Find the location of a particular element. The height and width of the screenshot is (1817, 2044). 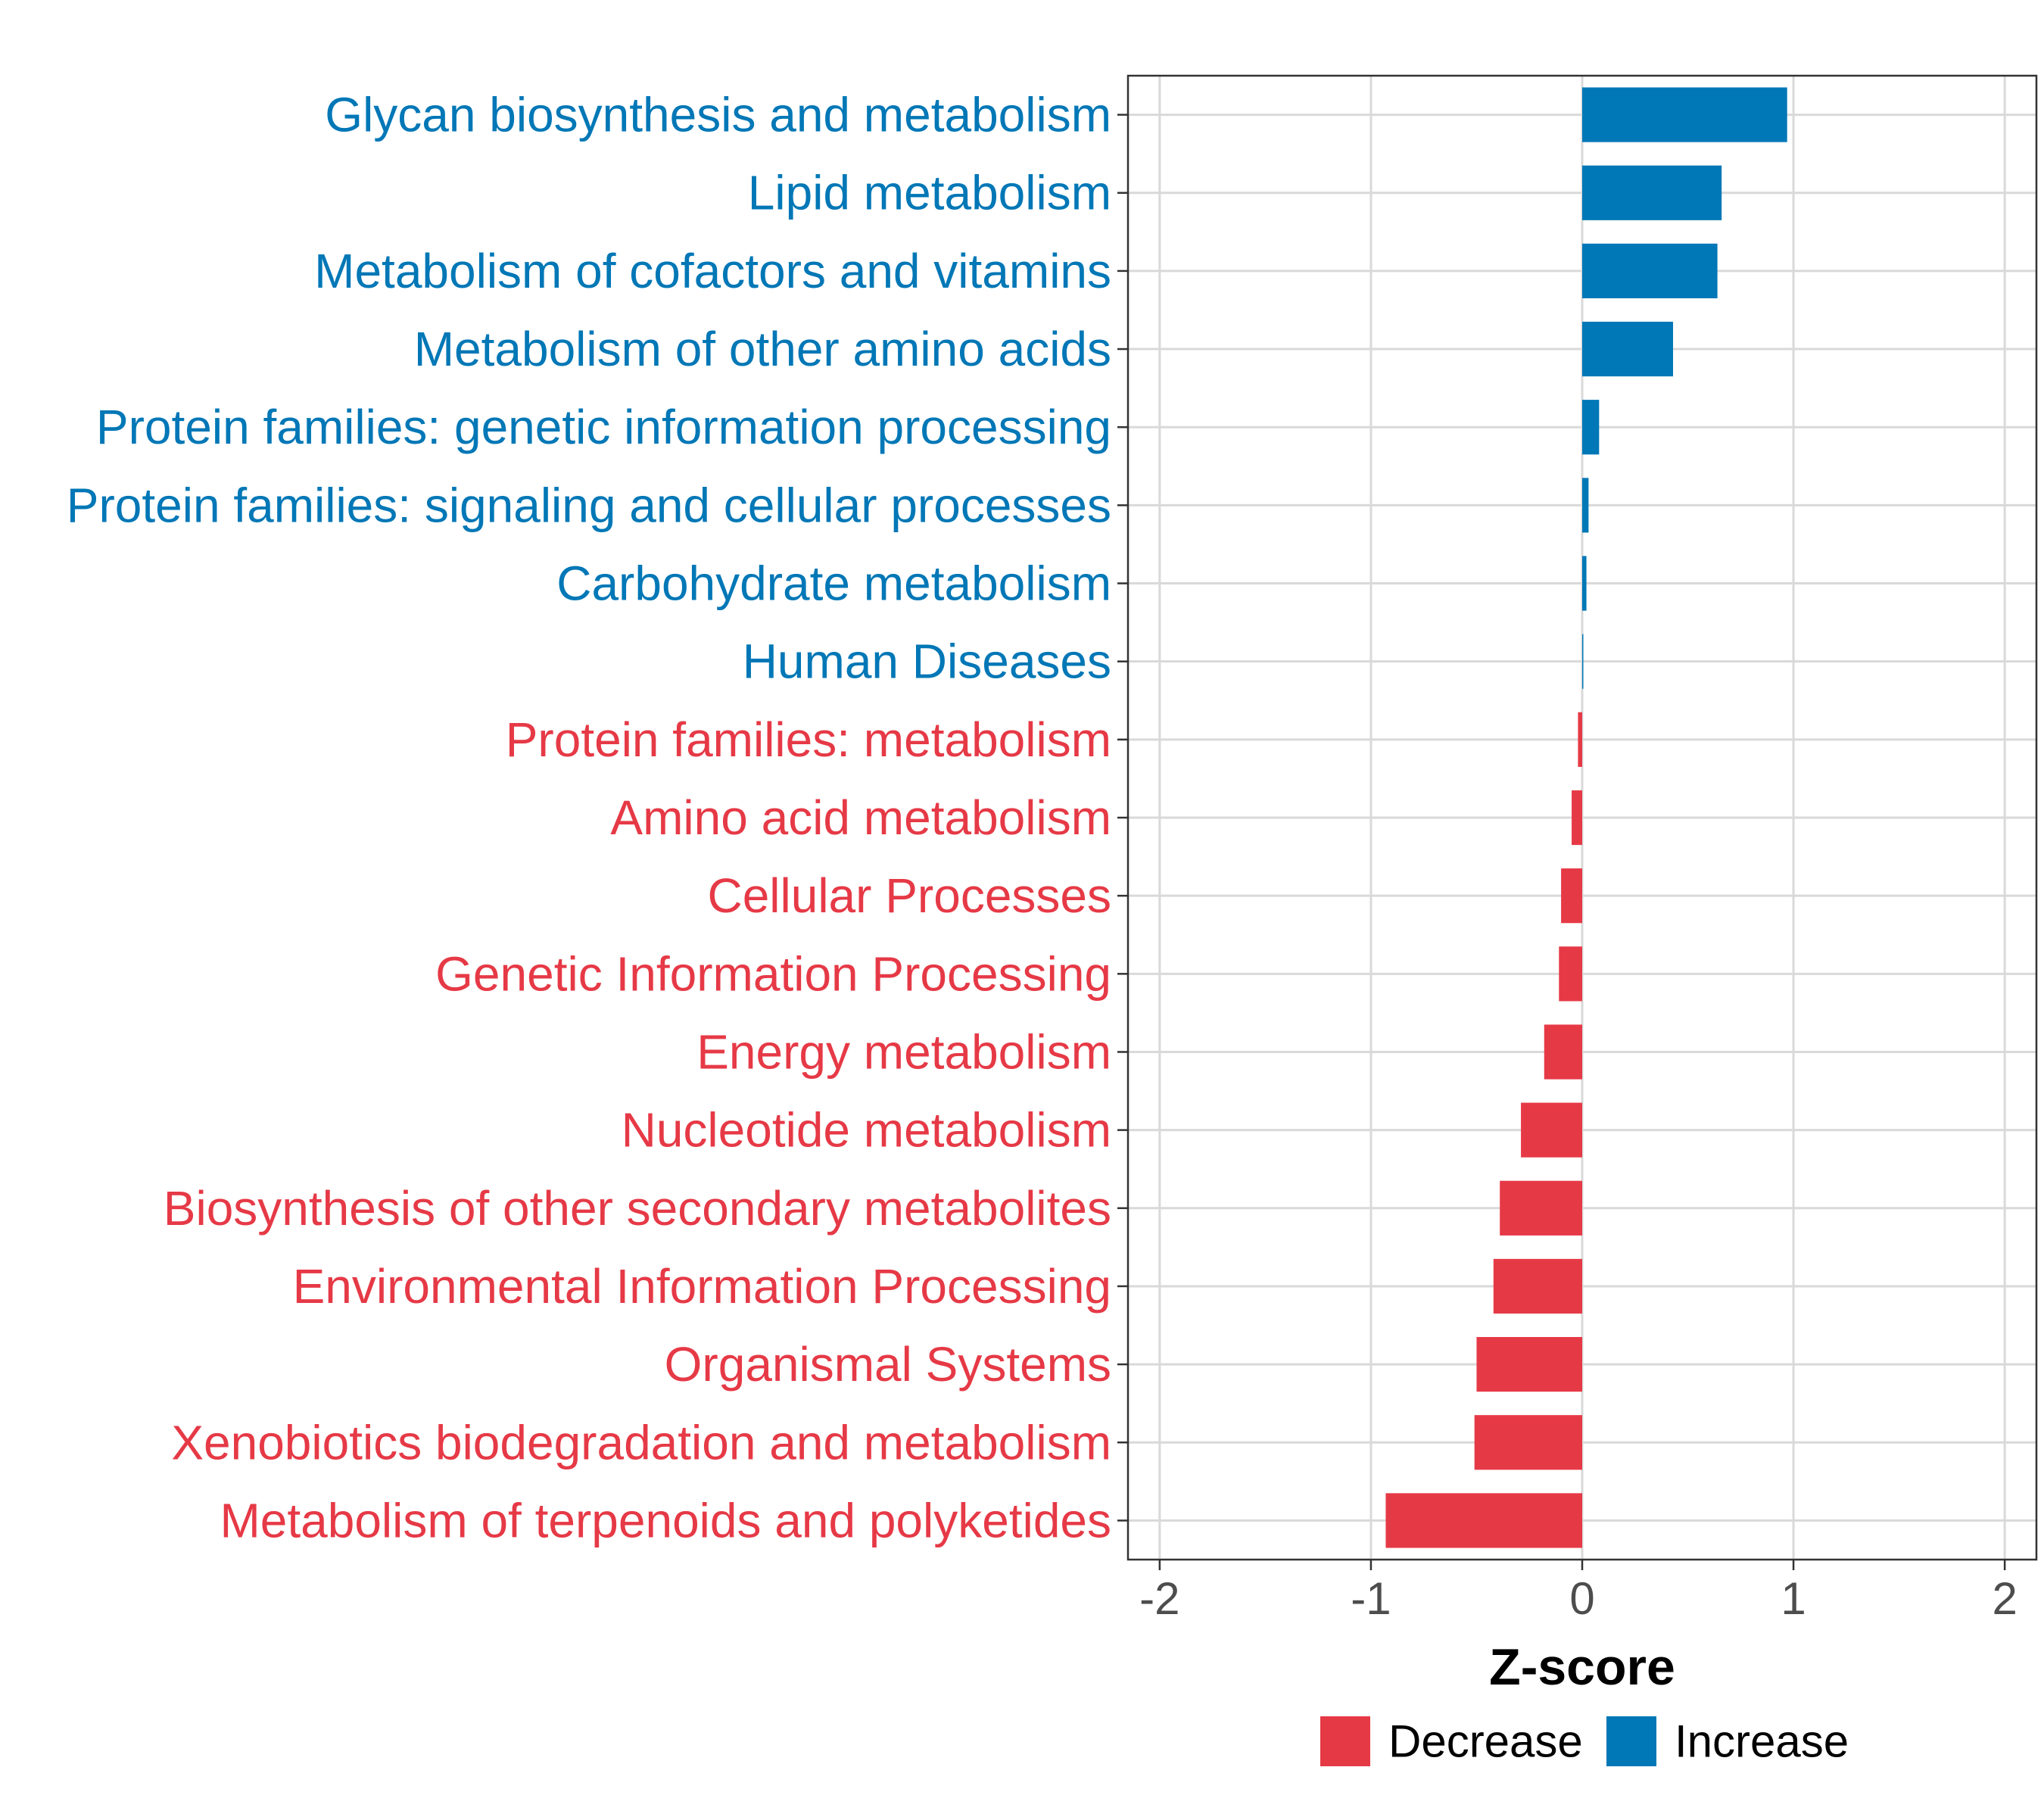

legend-label: Decrease is located at coordinates (1485, 1741).